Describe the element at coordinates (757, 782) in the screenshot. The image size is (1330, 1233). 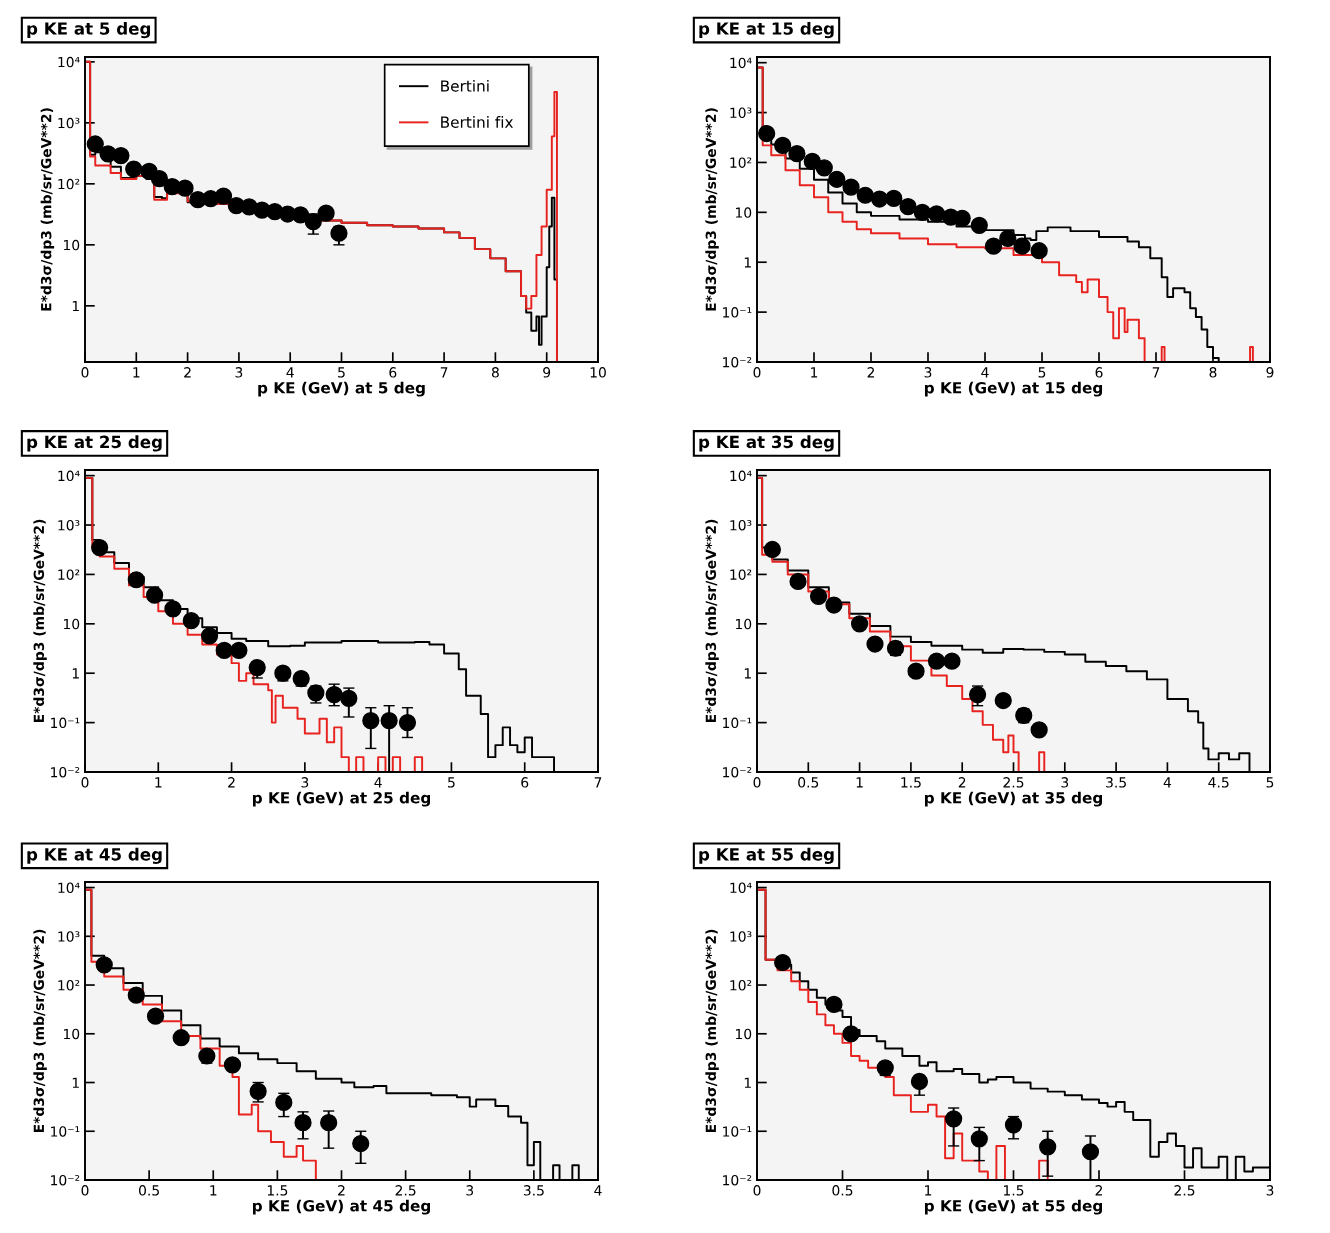
I see `x-tick-label: 0` at that location.